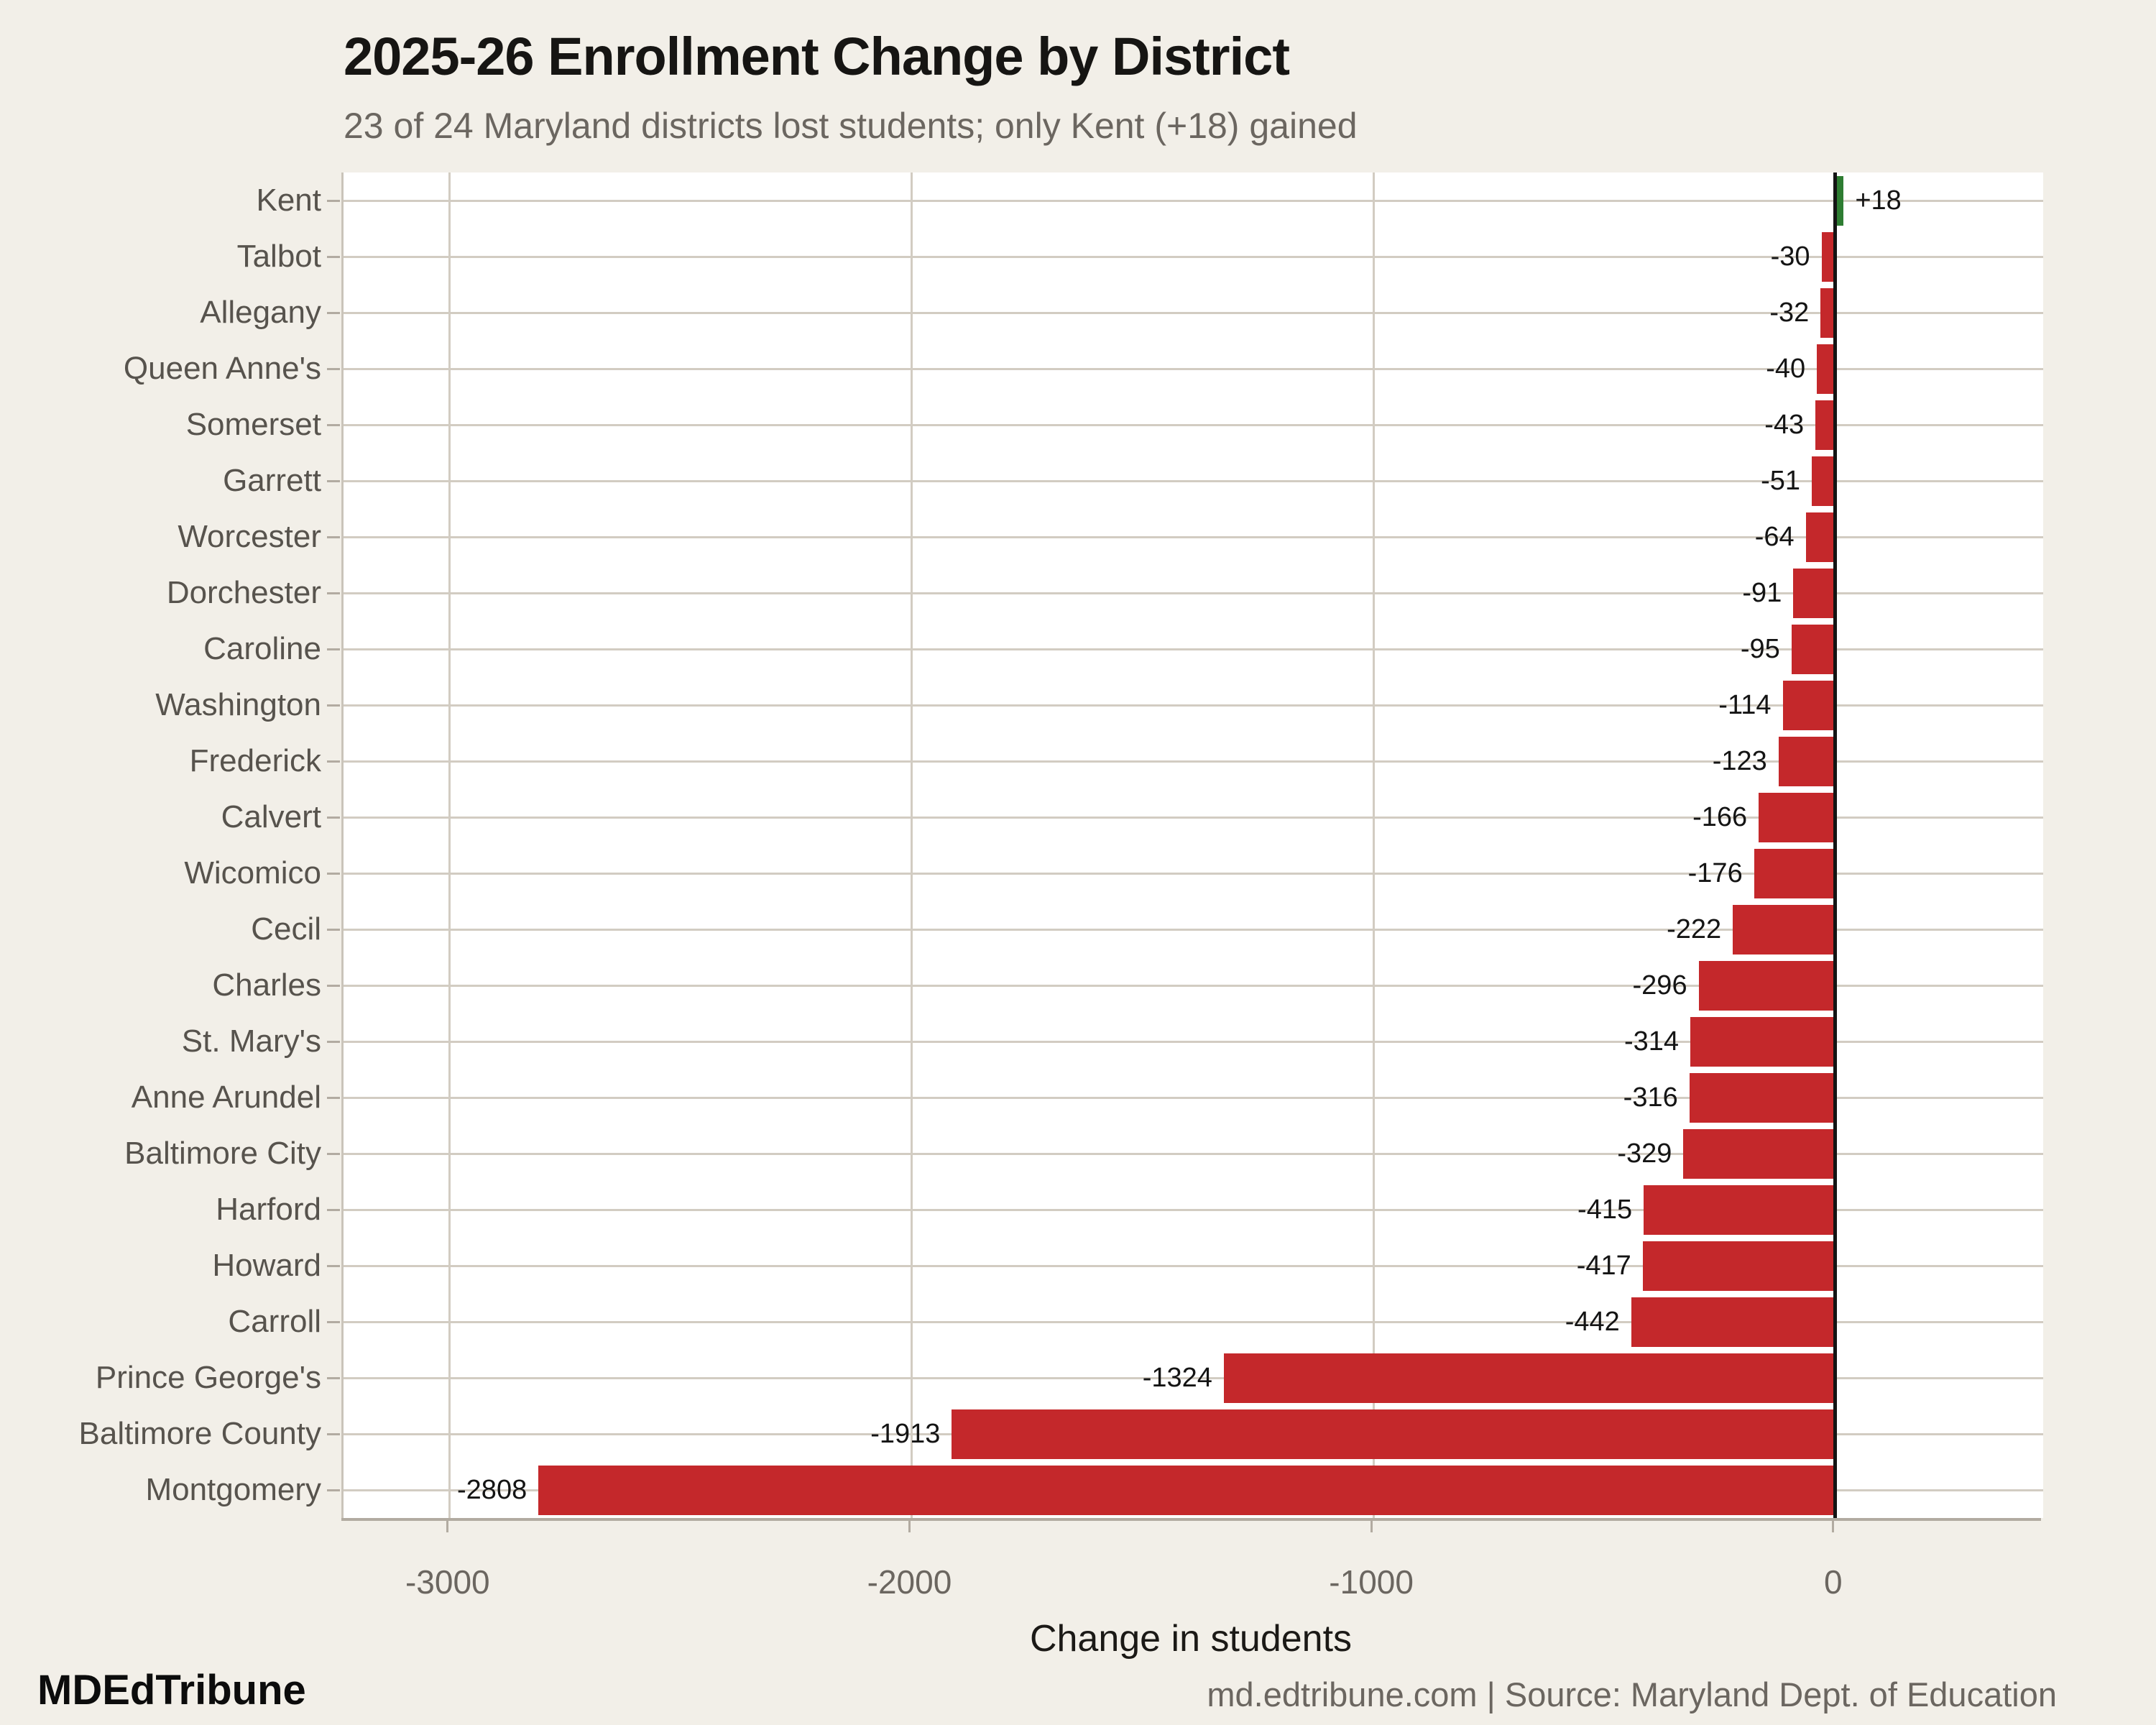 The width and height of the screenshot is (2156, 1725). Describe the element at coordinates (1652, 1041) in the screenshot. I see `bar-value-label: -314` at that location.